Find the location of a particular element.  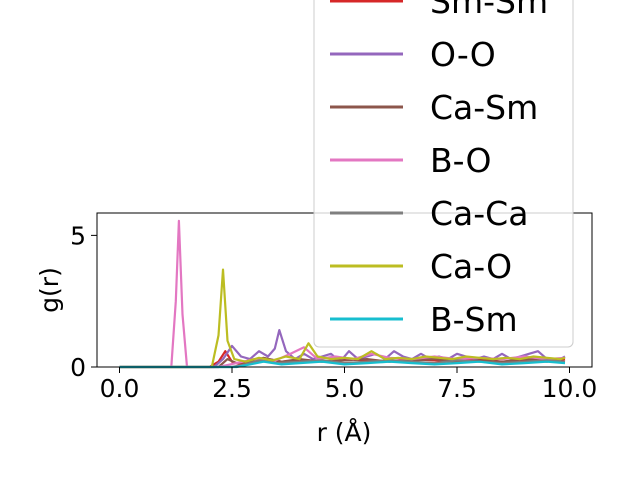

x-axis-ticks: 0.0 2.5 5.0 7.5 10.0 is located at coordinates (349, 385).